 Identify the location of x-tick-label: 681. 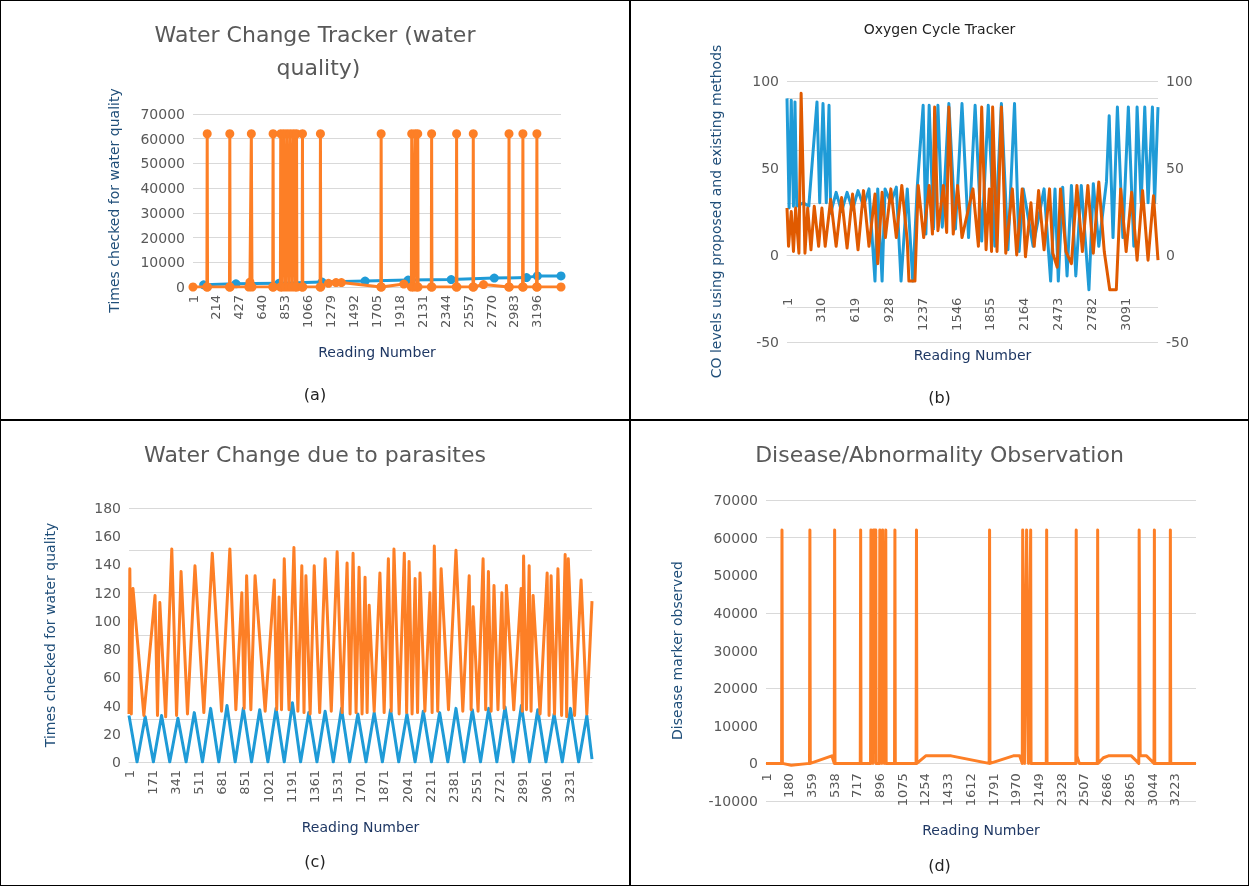
(222, 782).